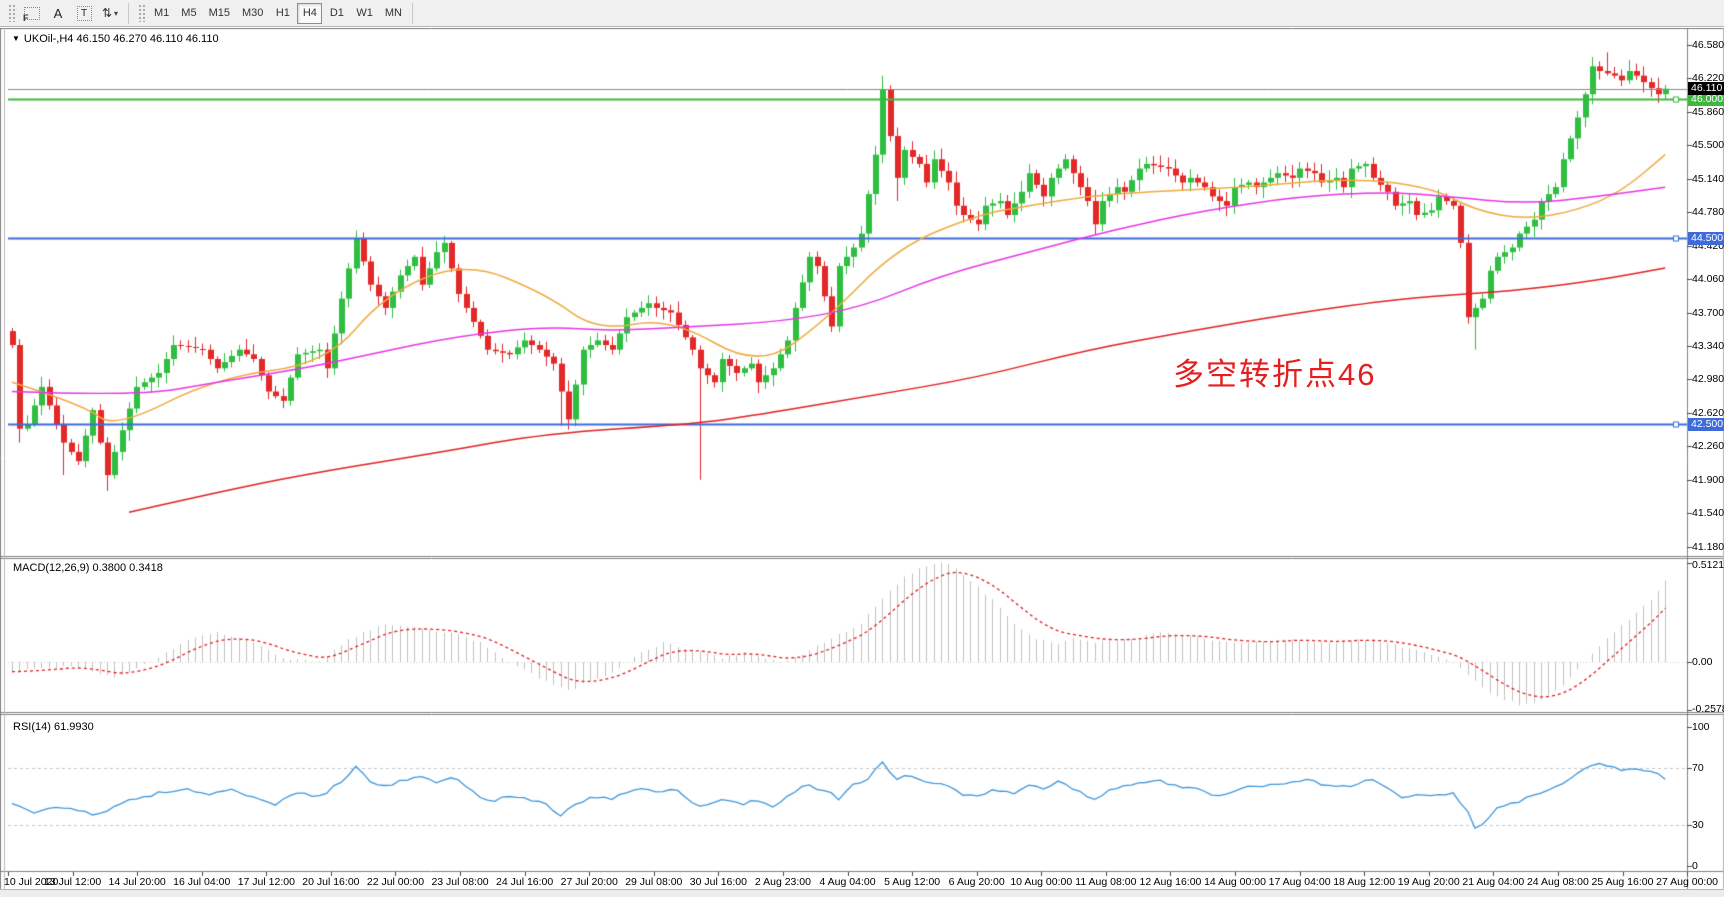  Describe the element at coordinates (161, 13) in the screenshot. I see `period-button-m1: M1` at that location.